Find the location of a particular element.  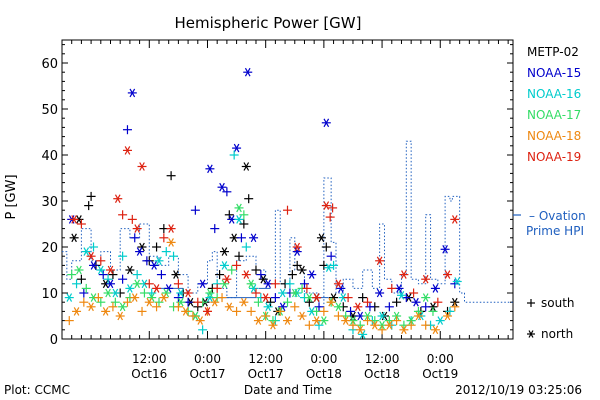

legend-noaa-15: NOAA-15 is located at coordinates (554, 73).